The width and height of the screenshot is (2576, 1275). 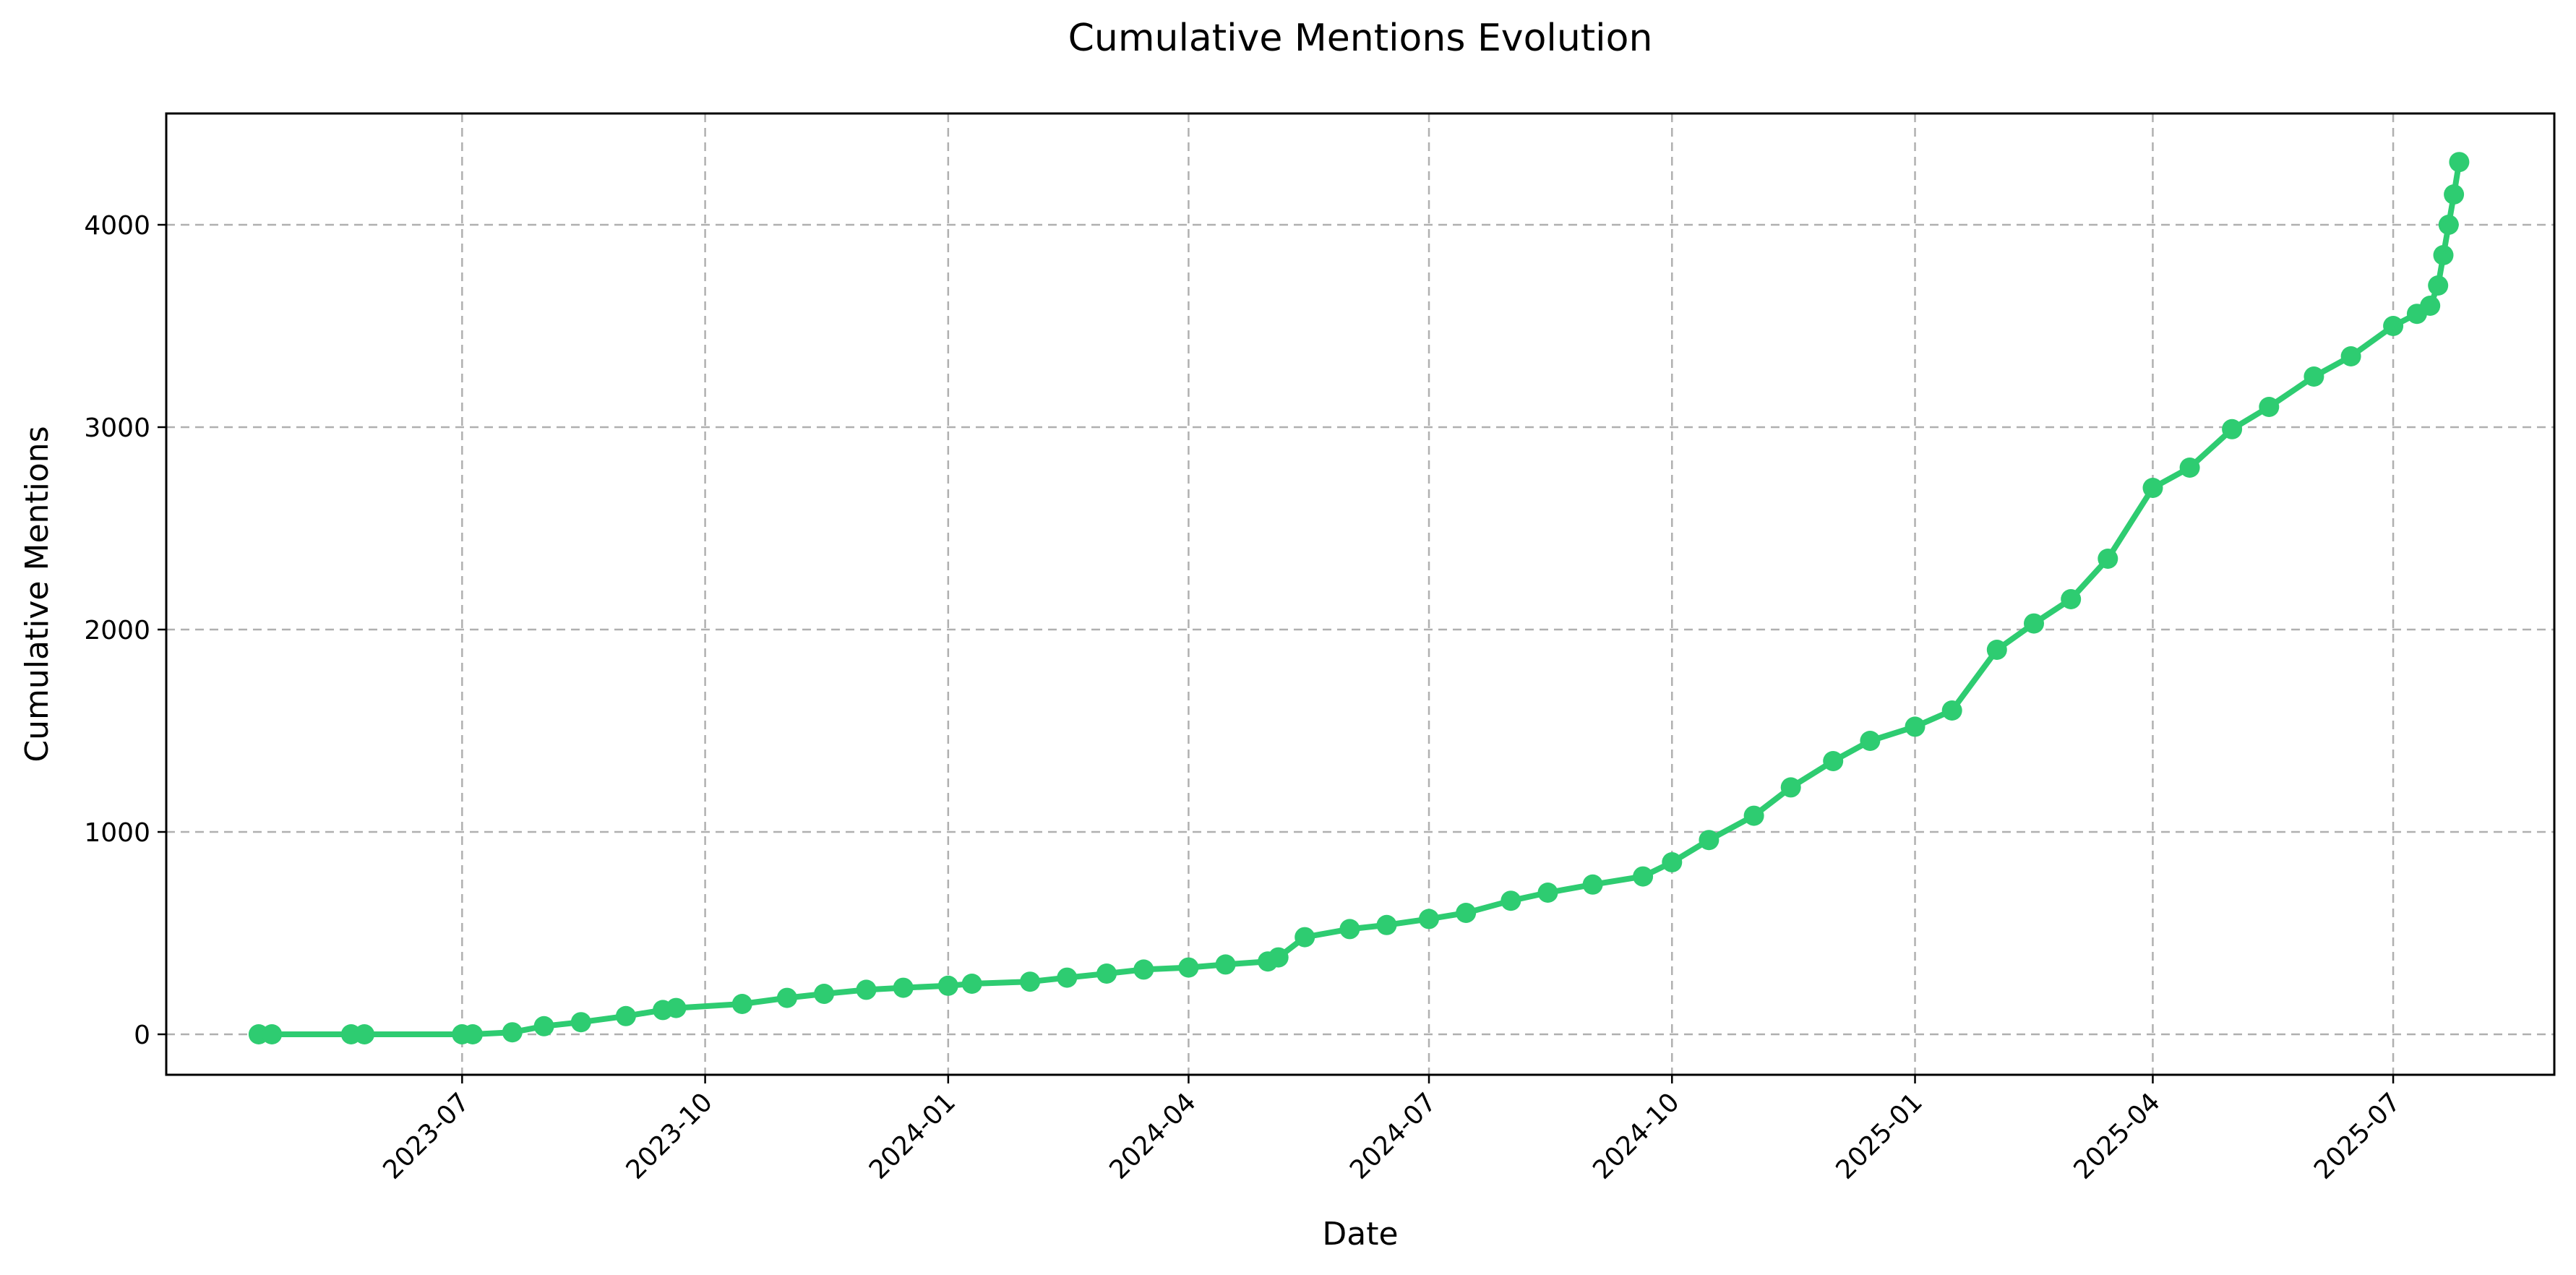 I want to click on x-axis-label: Date, so click(x=1360, y=1234).